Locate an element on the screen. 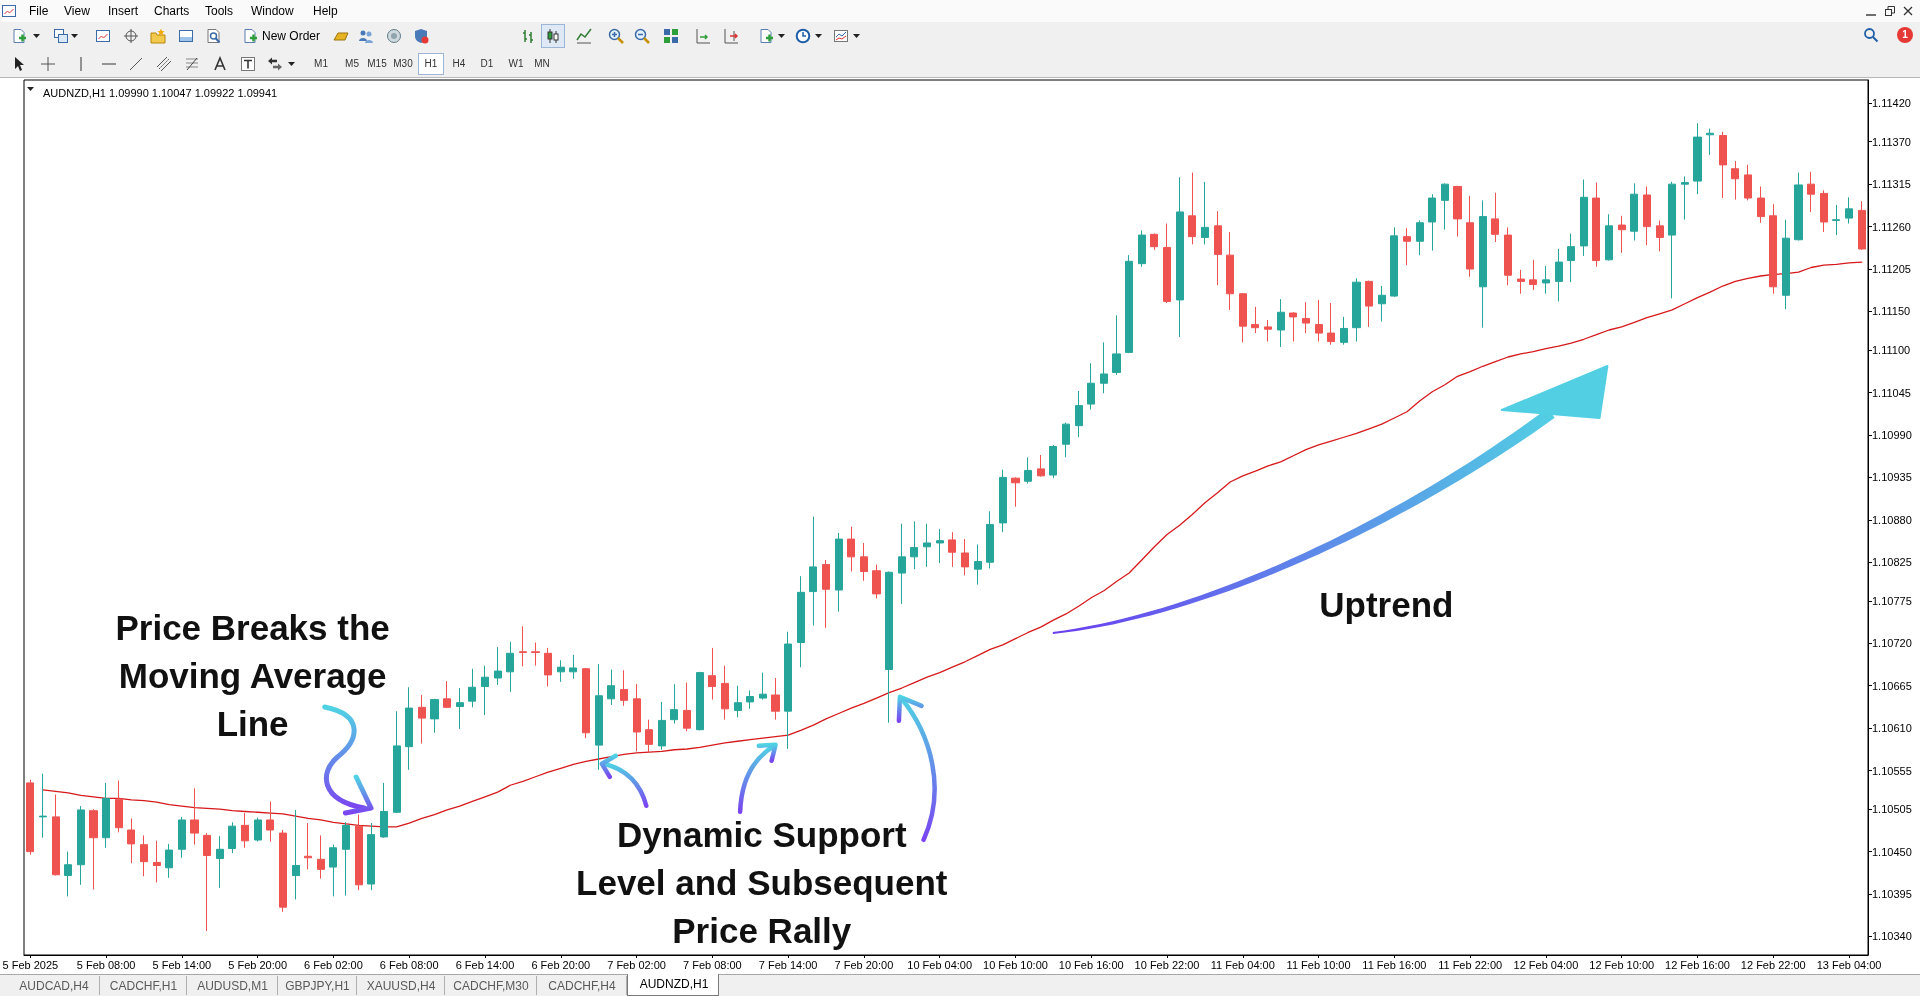 Image resolution: width=1920 pixels, height=996 pixels. y-tick-label: 1.11315 is located at coordinates (1891, 184).